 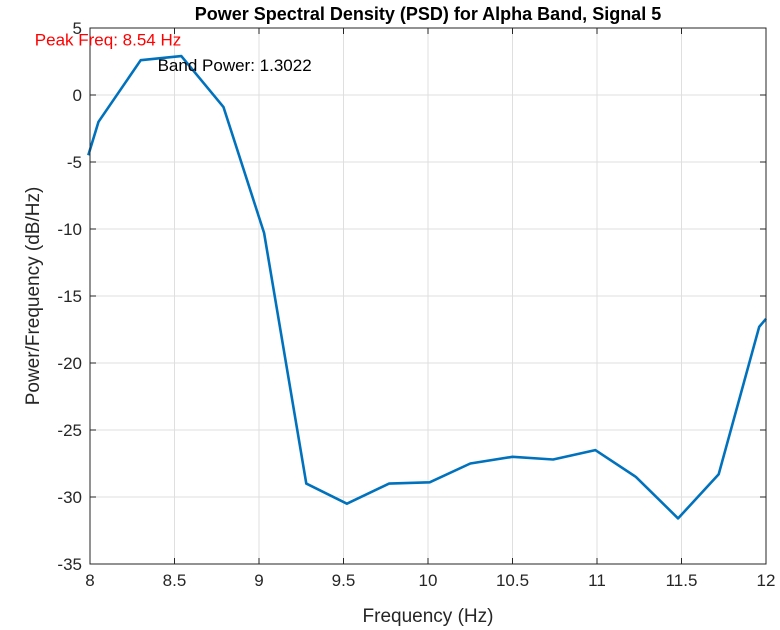 I want to click on x-tick-label: 8, so click(x=89, y=580).